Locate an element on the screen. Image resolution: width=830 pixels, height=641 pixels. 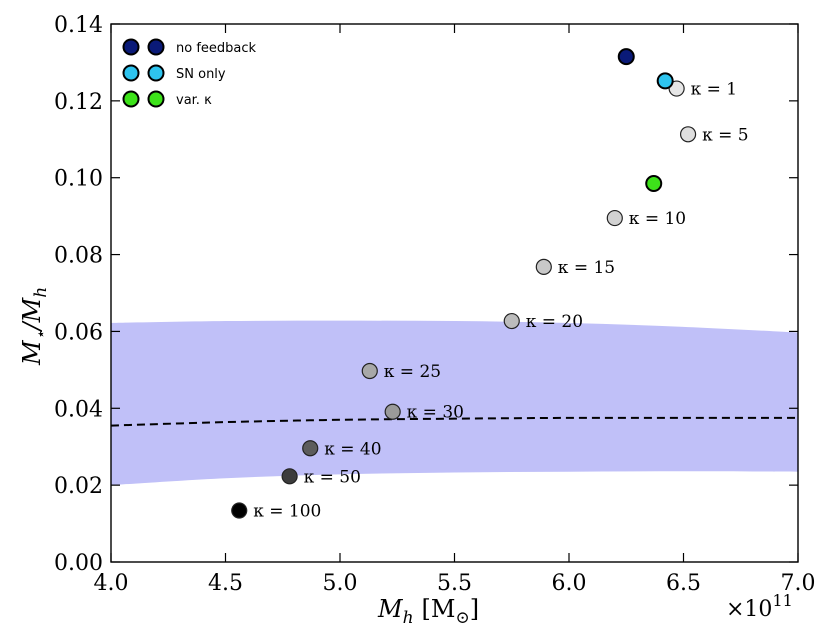
x-tick-label: 6.5 is located at coordinates (683, 583).